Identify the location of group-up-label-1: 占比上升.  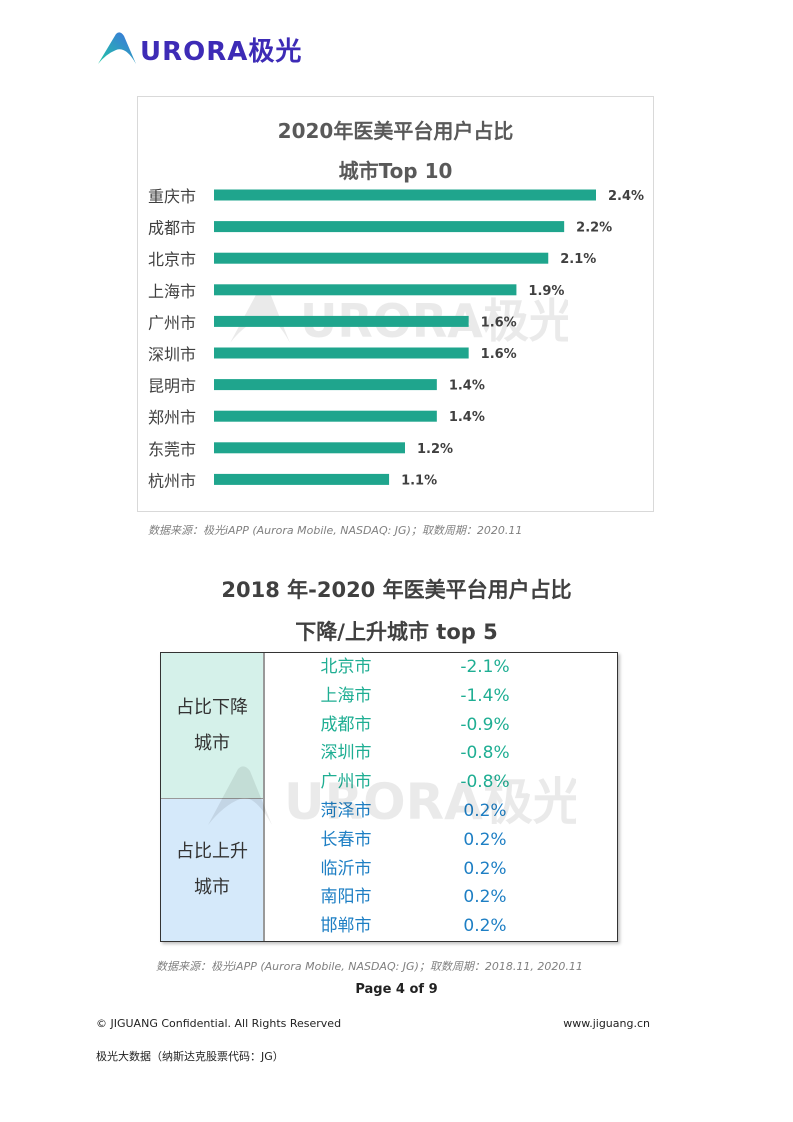
(212, 851).